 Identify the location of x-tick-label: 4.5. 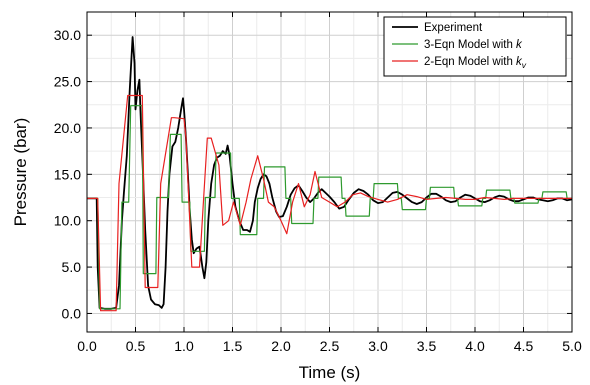
(524, 346).